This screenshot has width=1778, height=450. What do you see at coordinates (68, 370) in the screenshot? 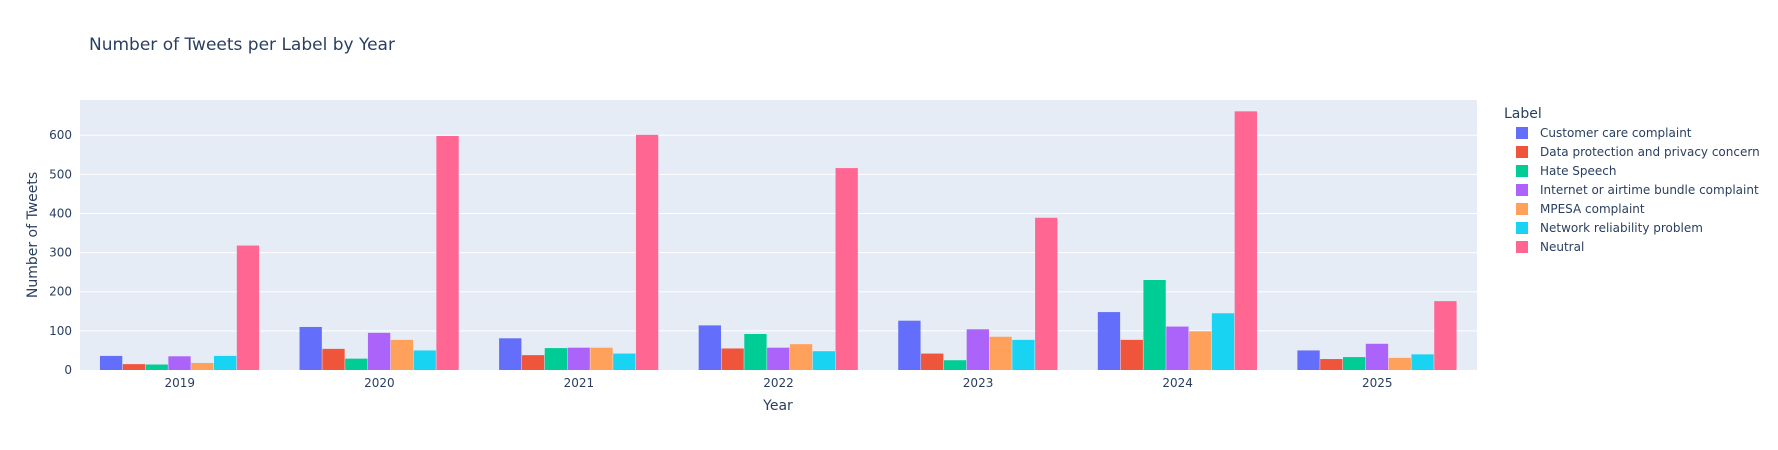
I see `y-tick-label: 0` at bounding box center [68, 370].